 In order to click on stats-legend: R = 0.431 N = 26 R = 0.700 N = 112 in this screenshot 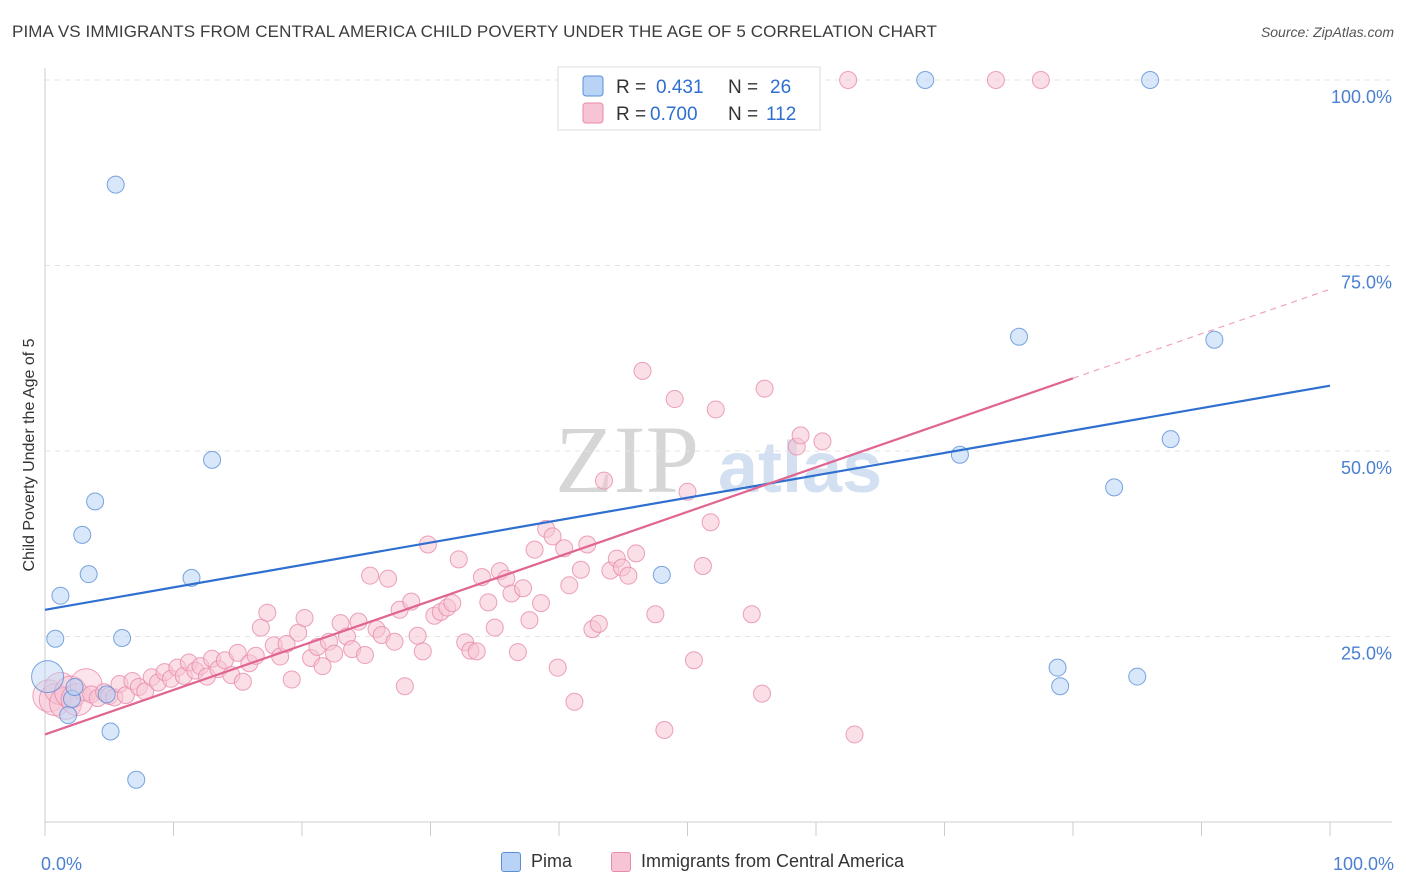, I will do `click(689, 98)`.